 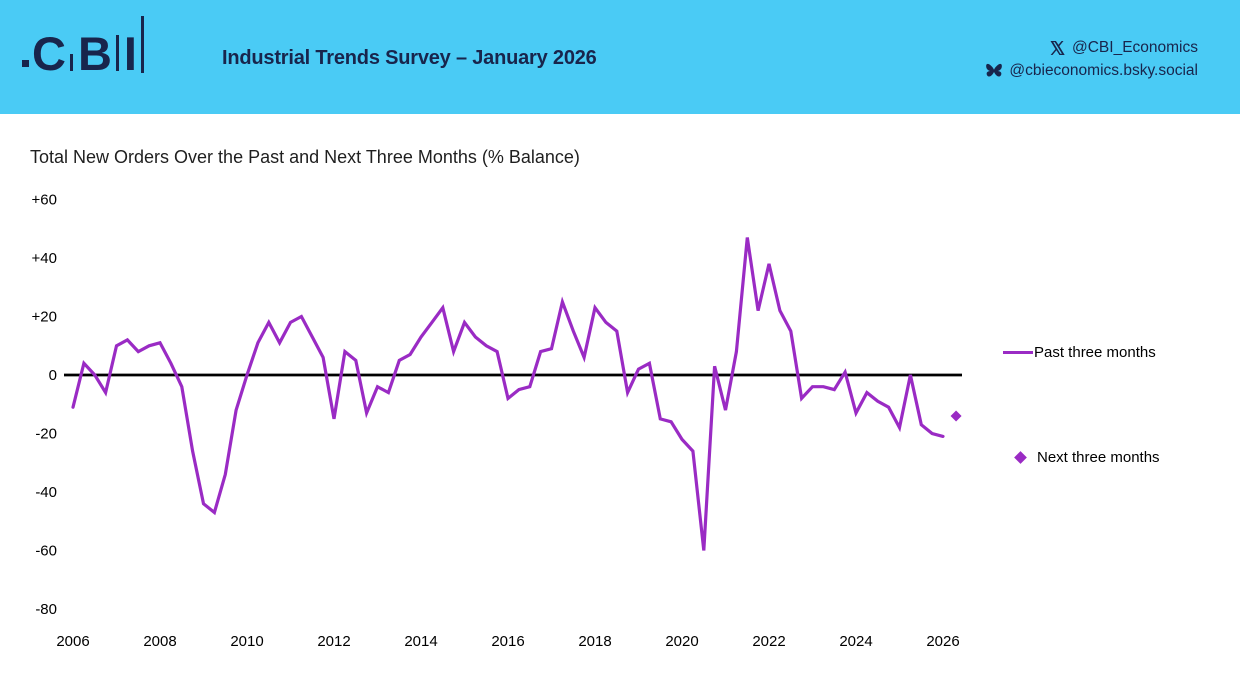 I want to click on x-axis-tick-label: 2006, so click(x=72, y=641).